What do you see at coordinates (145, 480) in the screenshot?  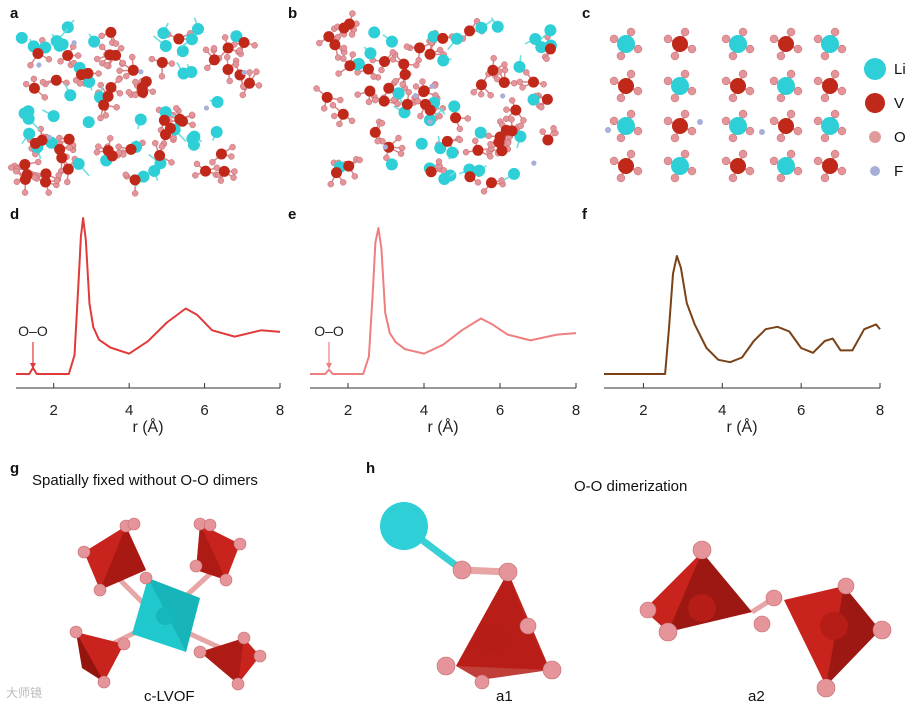 I see `panel-g-title: Spatially fixed without O-O dimers` at bounding box center [145, 480].